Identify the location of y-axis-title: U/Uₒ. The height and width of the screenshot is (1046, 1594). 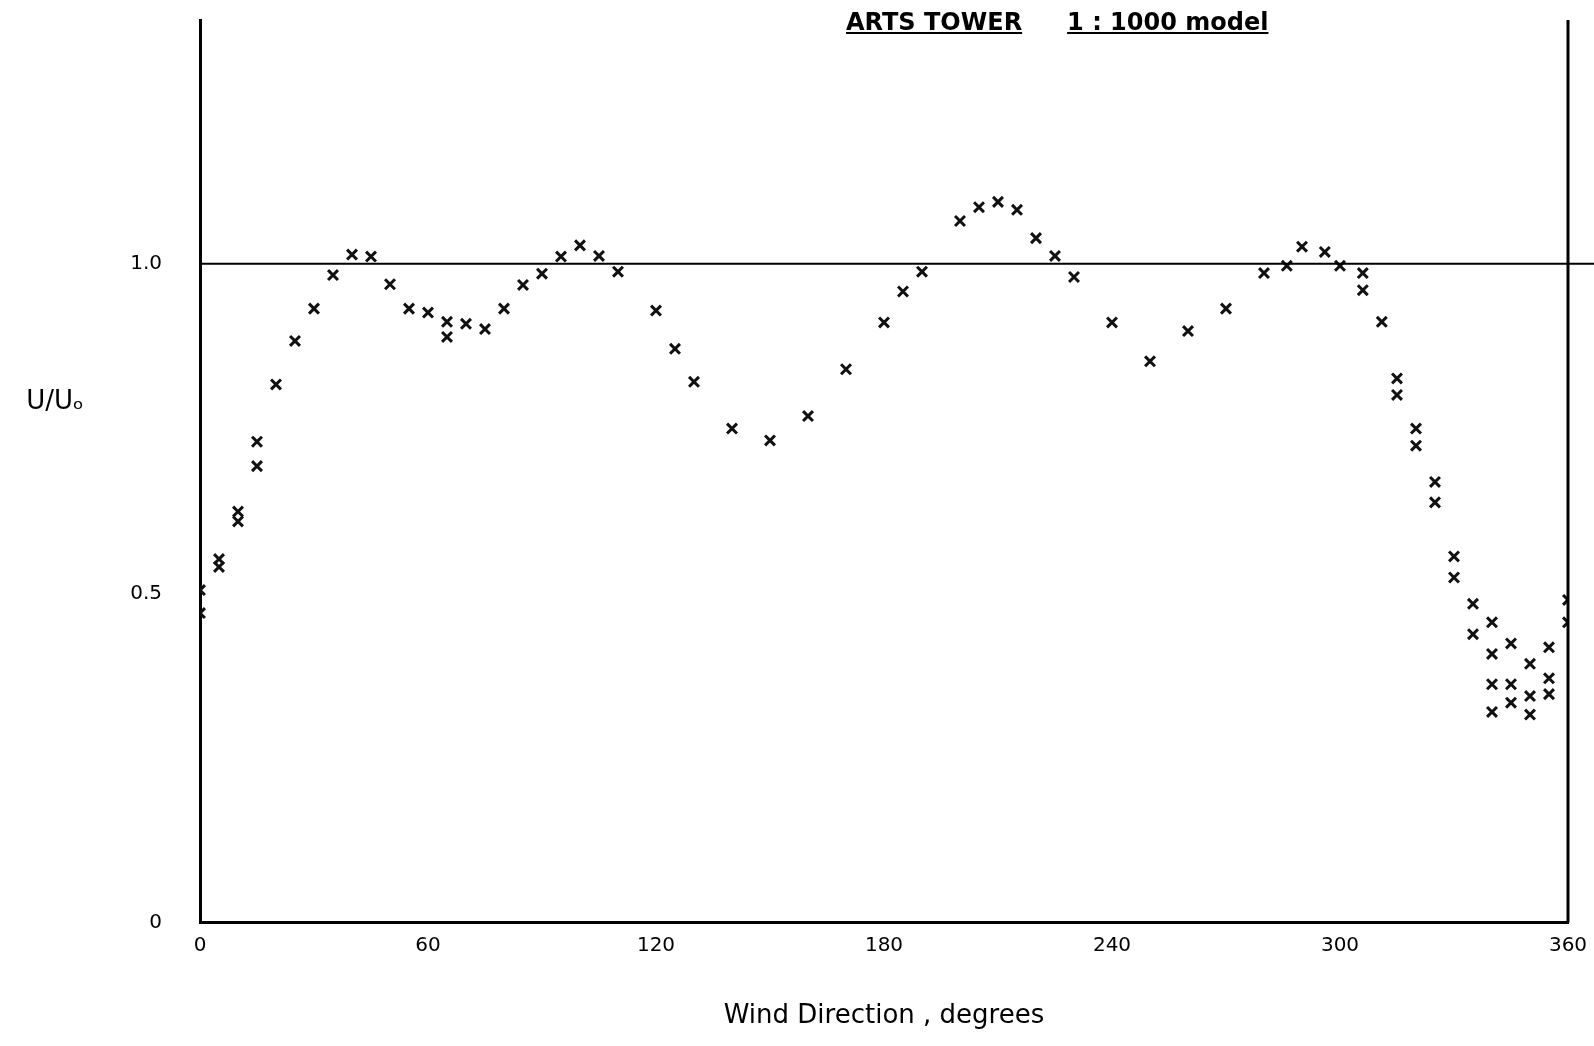
(55, 399).